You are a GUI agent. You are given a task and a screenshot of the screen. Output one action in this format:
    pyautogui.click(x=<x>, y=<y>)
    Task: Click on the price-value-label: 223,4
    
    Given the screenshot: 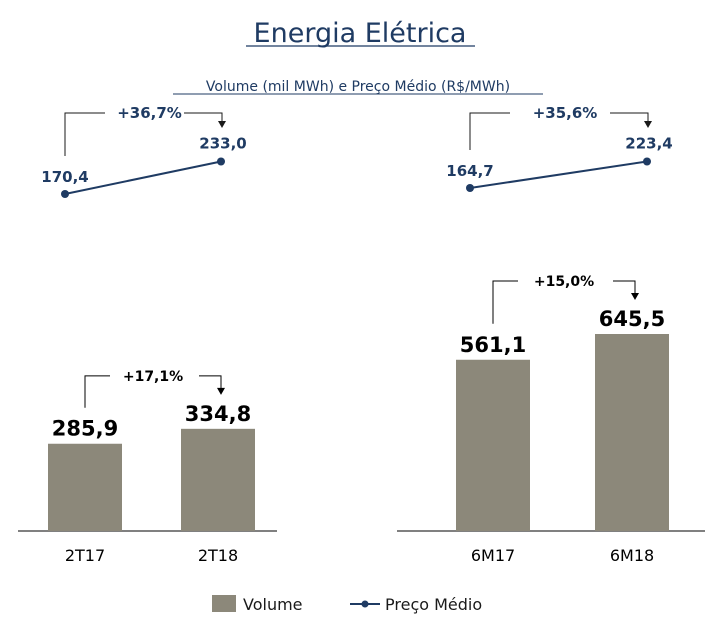 What is the action you would take?
    pyautogui.click(x=648, y=144)
    